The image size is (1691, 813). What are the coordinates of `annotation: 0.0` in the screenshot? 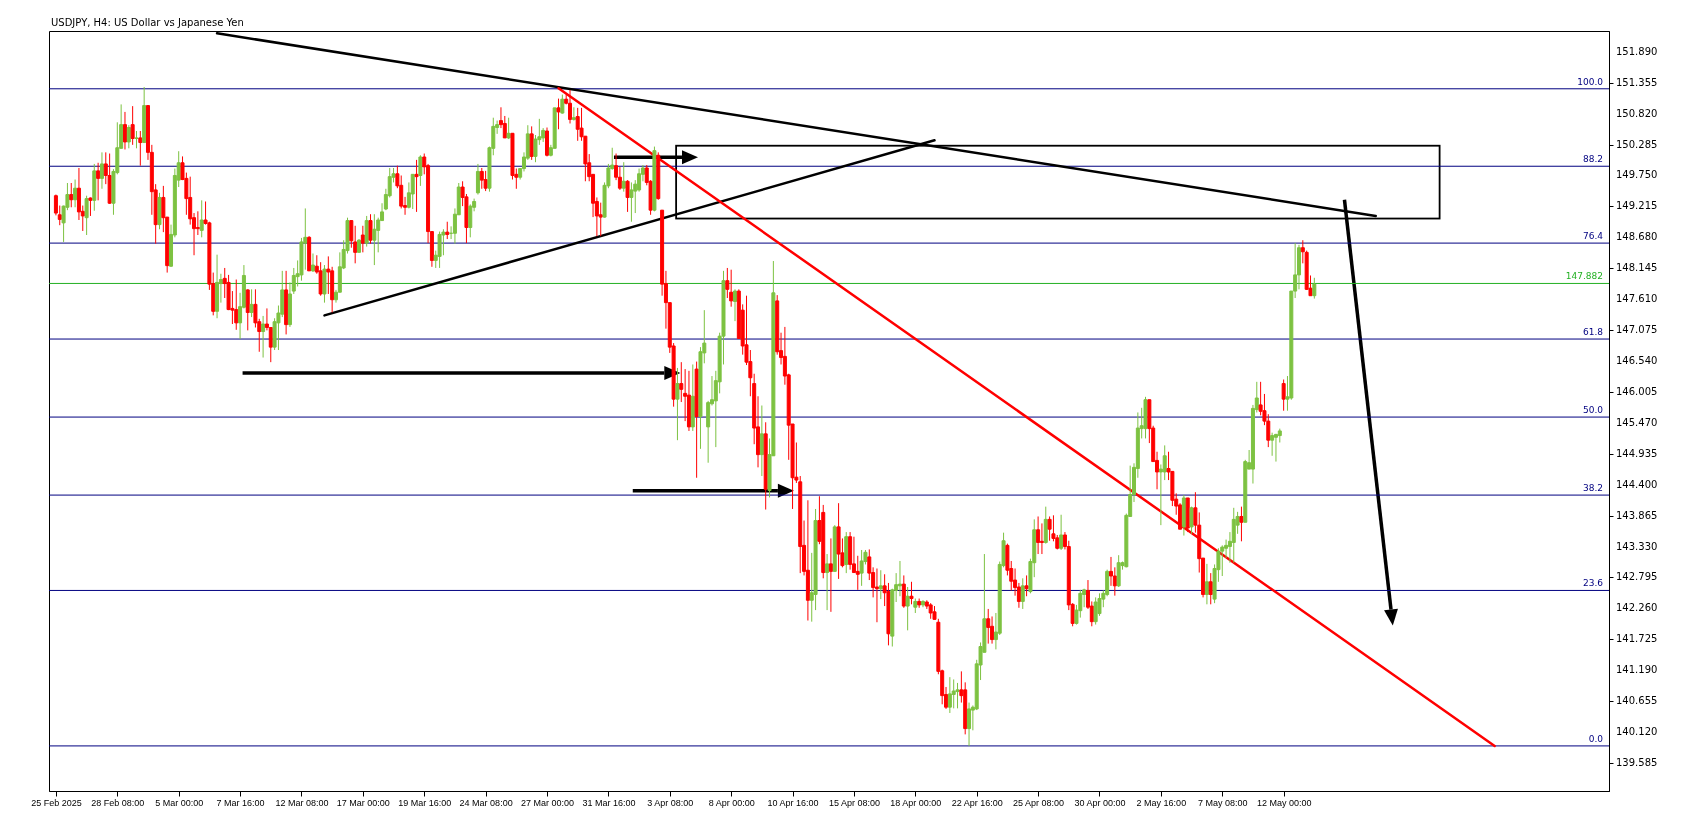 It's located at (1596, 738).